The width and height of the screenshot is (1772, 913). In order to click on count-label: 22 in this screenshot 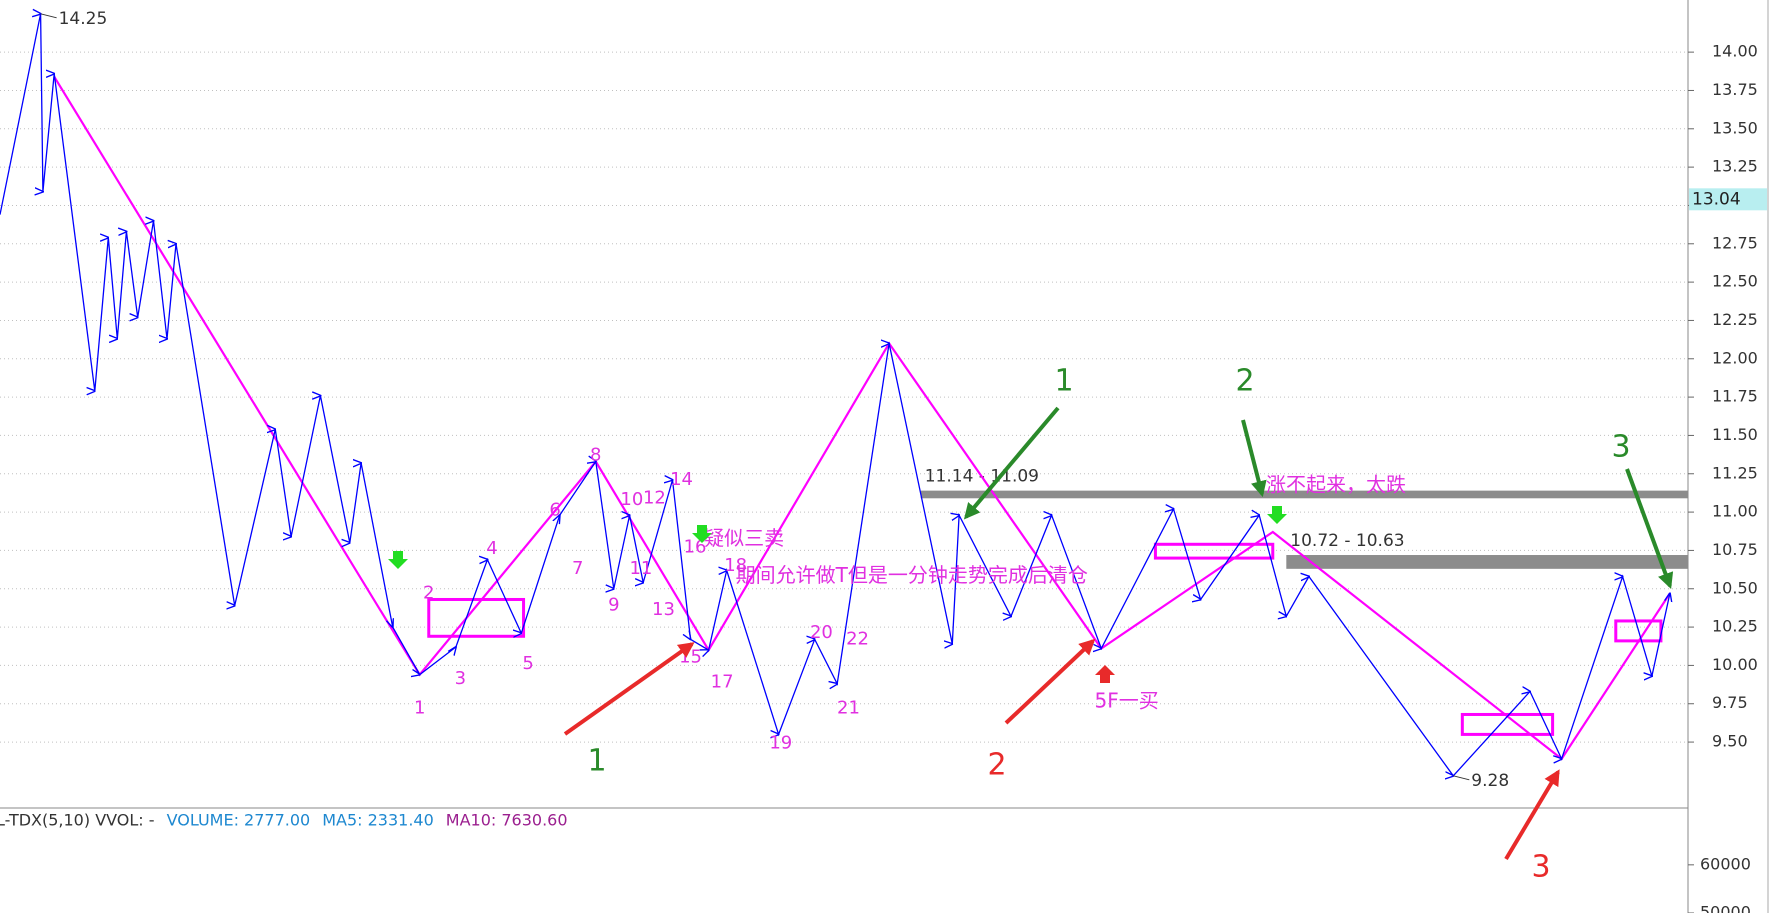, I will do `click(857, 638)`.